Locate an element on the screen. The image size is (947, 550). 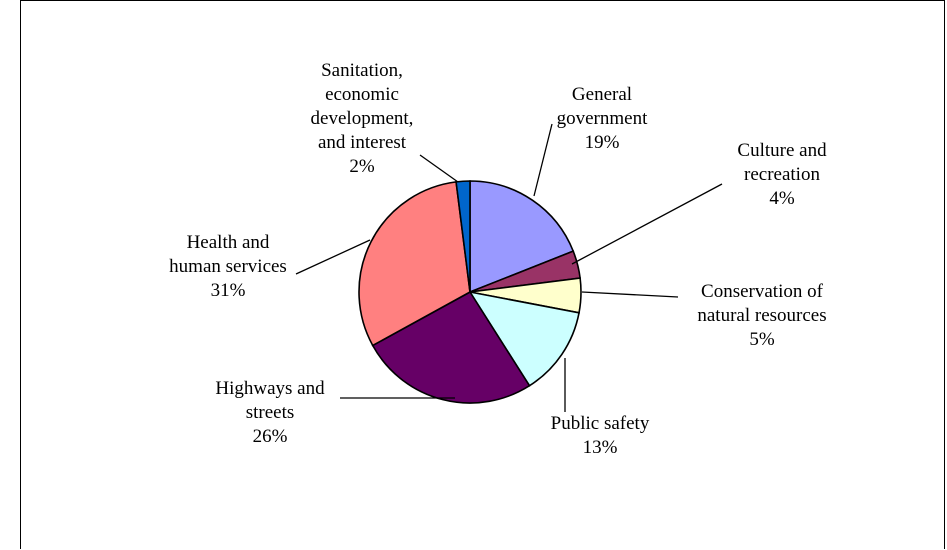
slice-label-line: and interest is located at coordinates (362, 142).